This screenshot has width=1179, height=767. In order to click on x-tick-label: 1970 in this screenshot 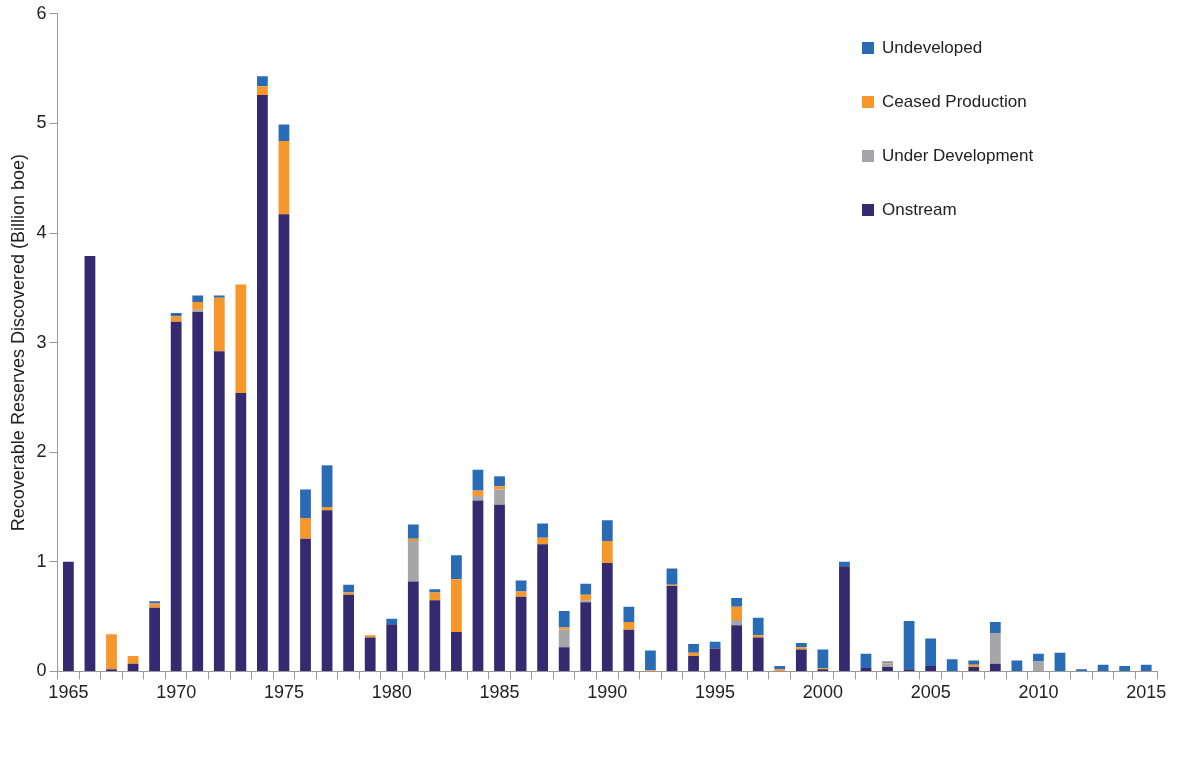, I will do `click(176, 692)`.